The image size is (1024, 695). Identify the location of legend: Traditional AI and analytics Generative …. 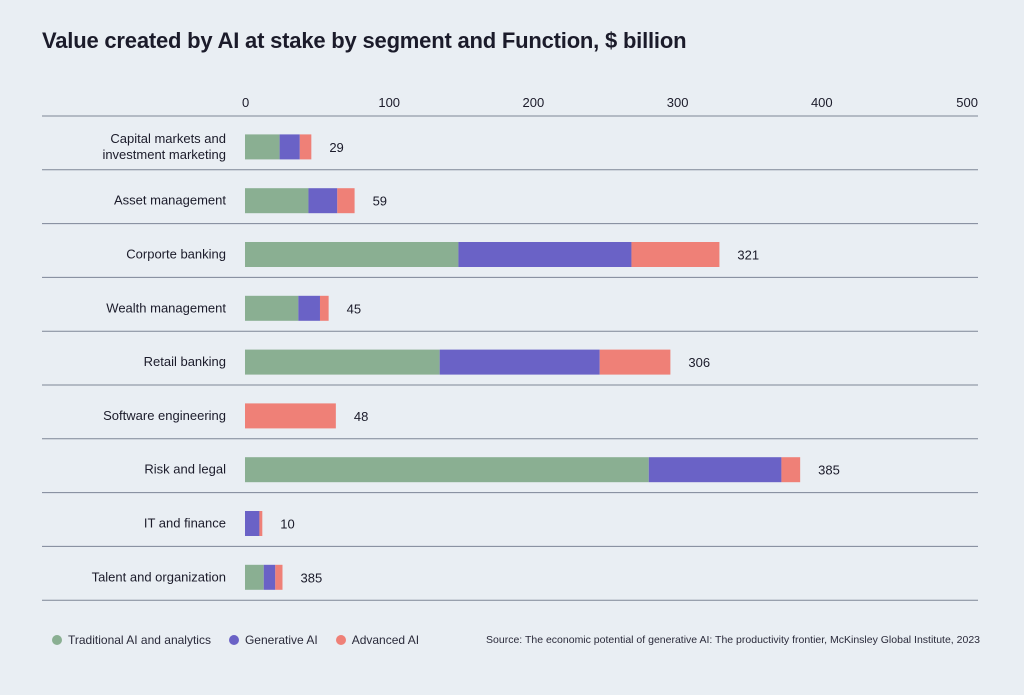
(235, 640).